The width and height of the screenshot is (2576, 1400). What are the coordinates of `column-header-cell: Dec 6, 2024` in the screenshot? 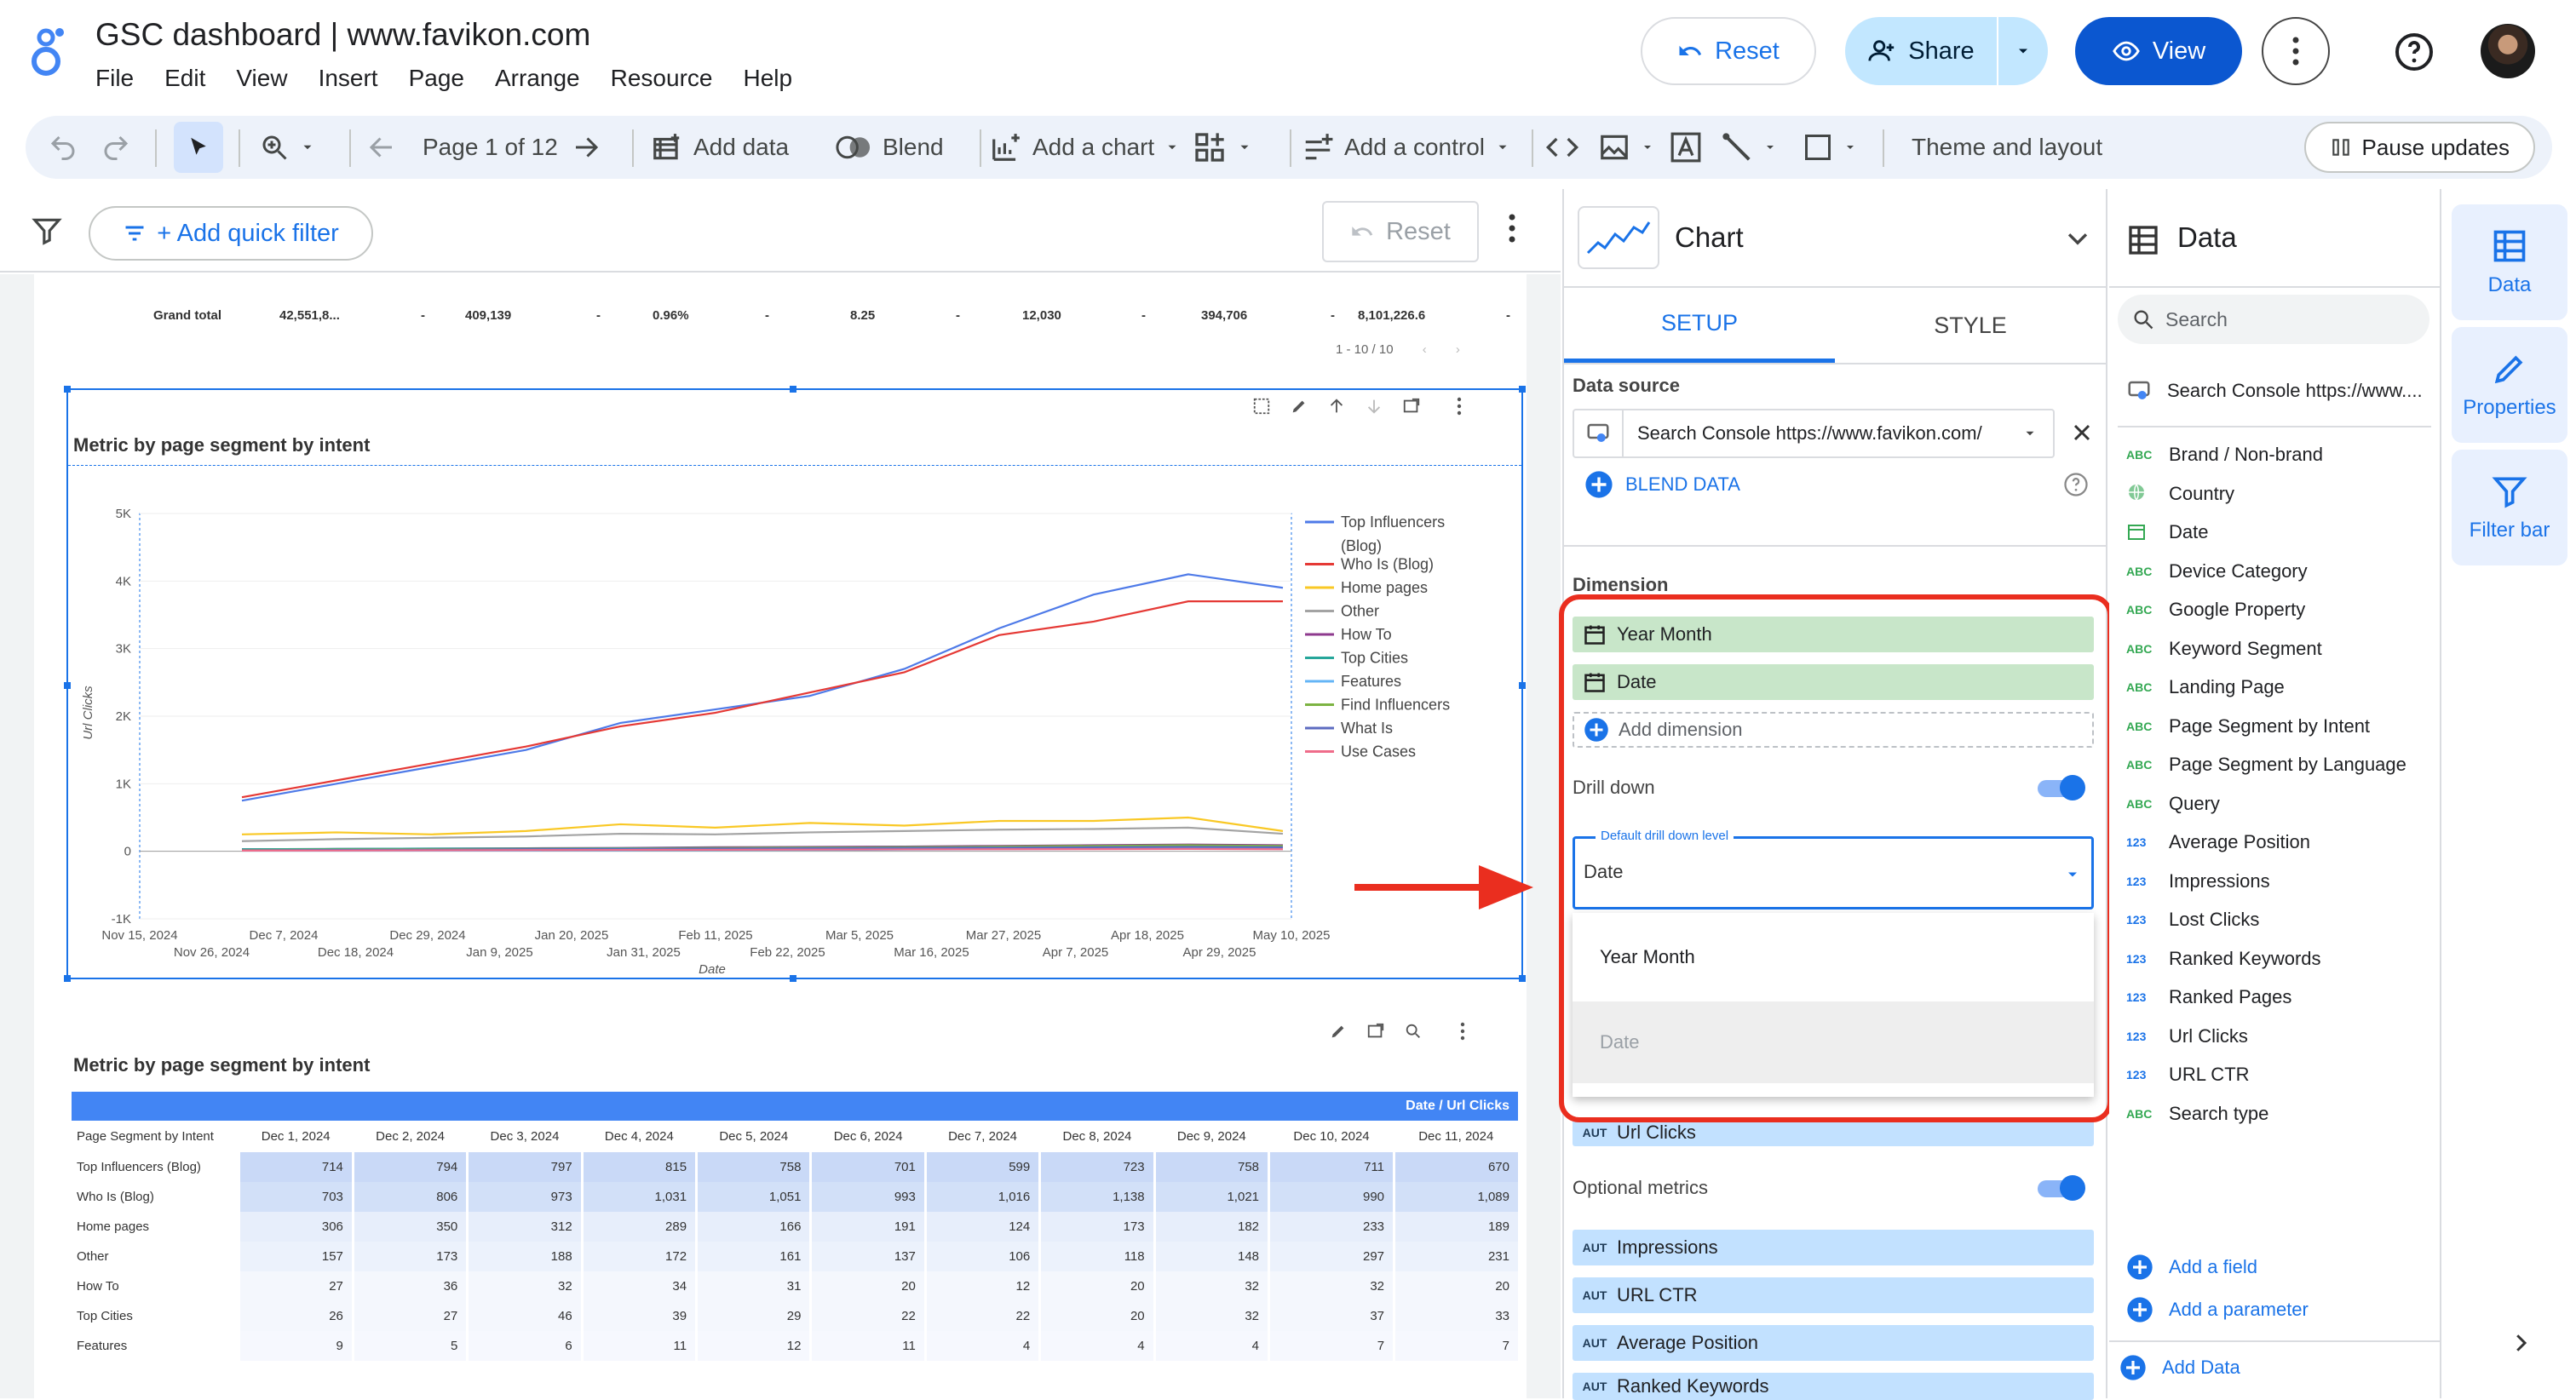 It's located at (868, 1136).